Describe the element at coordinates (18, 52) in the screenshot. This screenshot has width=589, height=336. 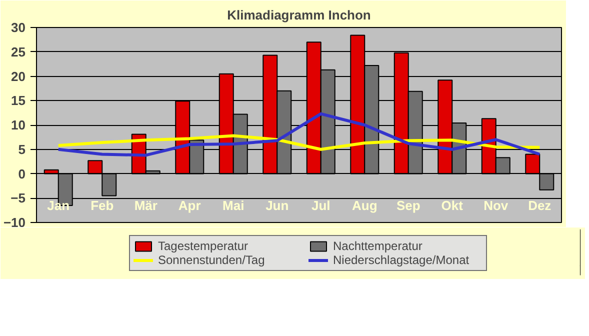
I see `y-tick-label: 25` at that location.